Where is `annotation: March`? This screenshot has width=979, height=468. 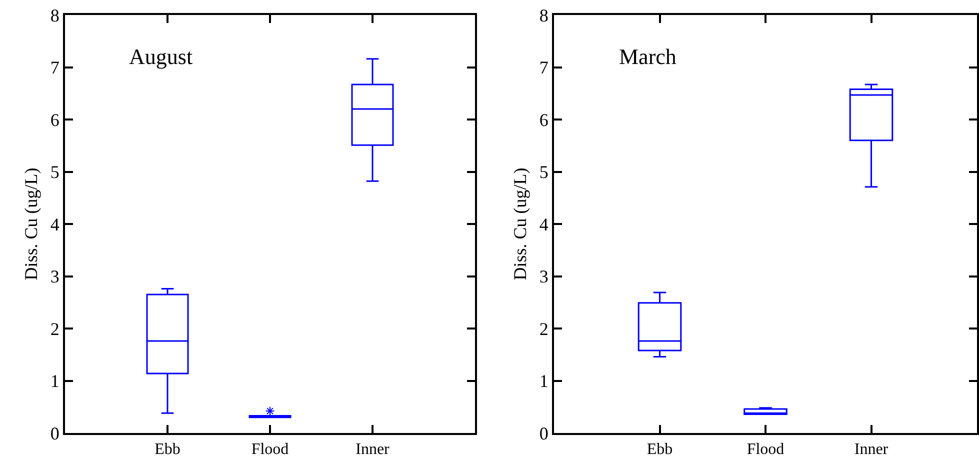
annotation: March is located at coordinates (647, 56).